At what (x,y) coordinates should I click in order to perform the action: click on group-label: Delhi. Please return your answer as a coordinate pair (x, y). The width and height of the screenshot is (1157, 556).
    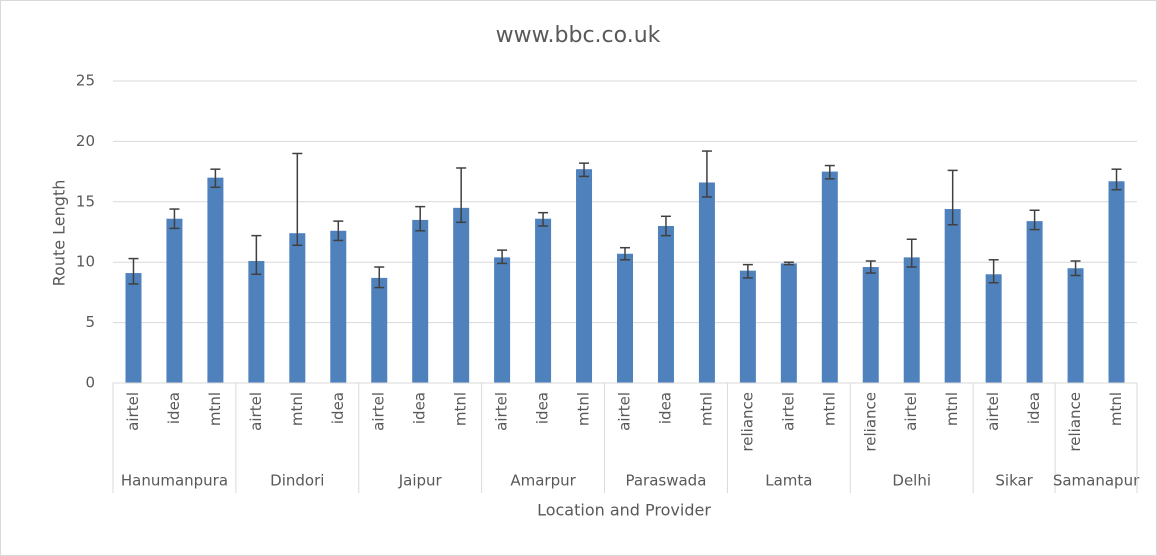
    Looking at the image, I should click on (911, 481).